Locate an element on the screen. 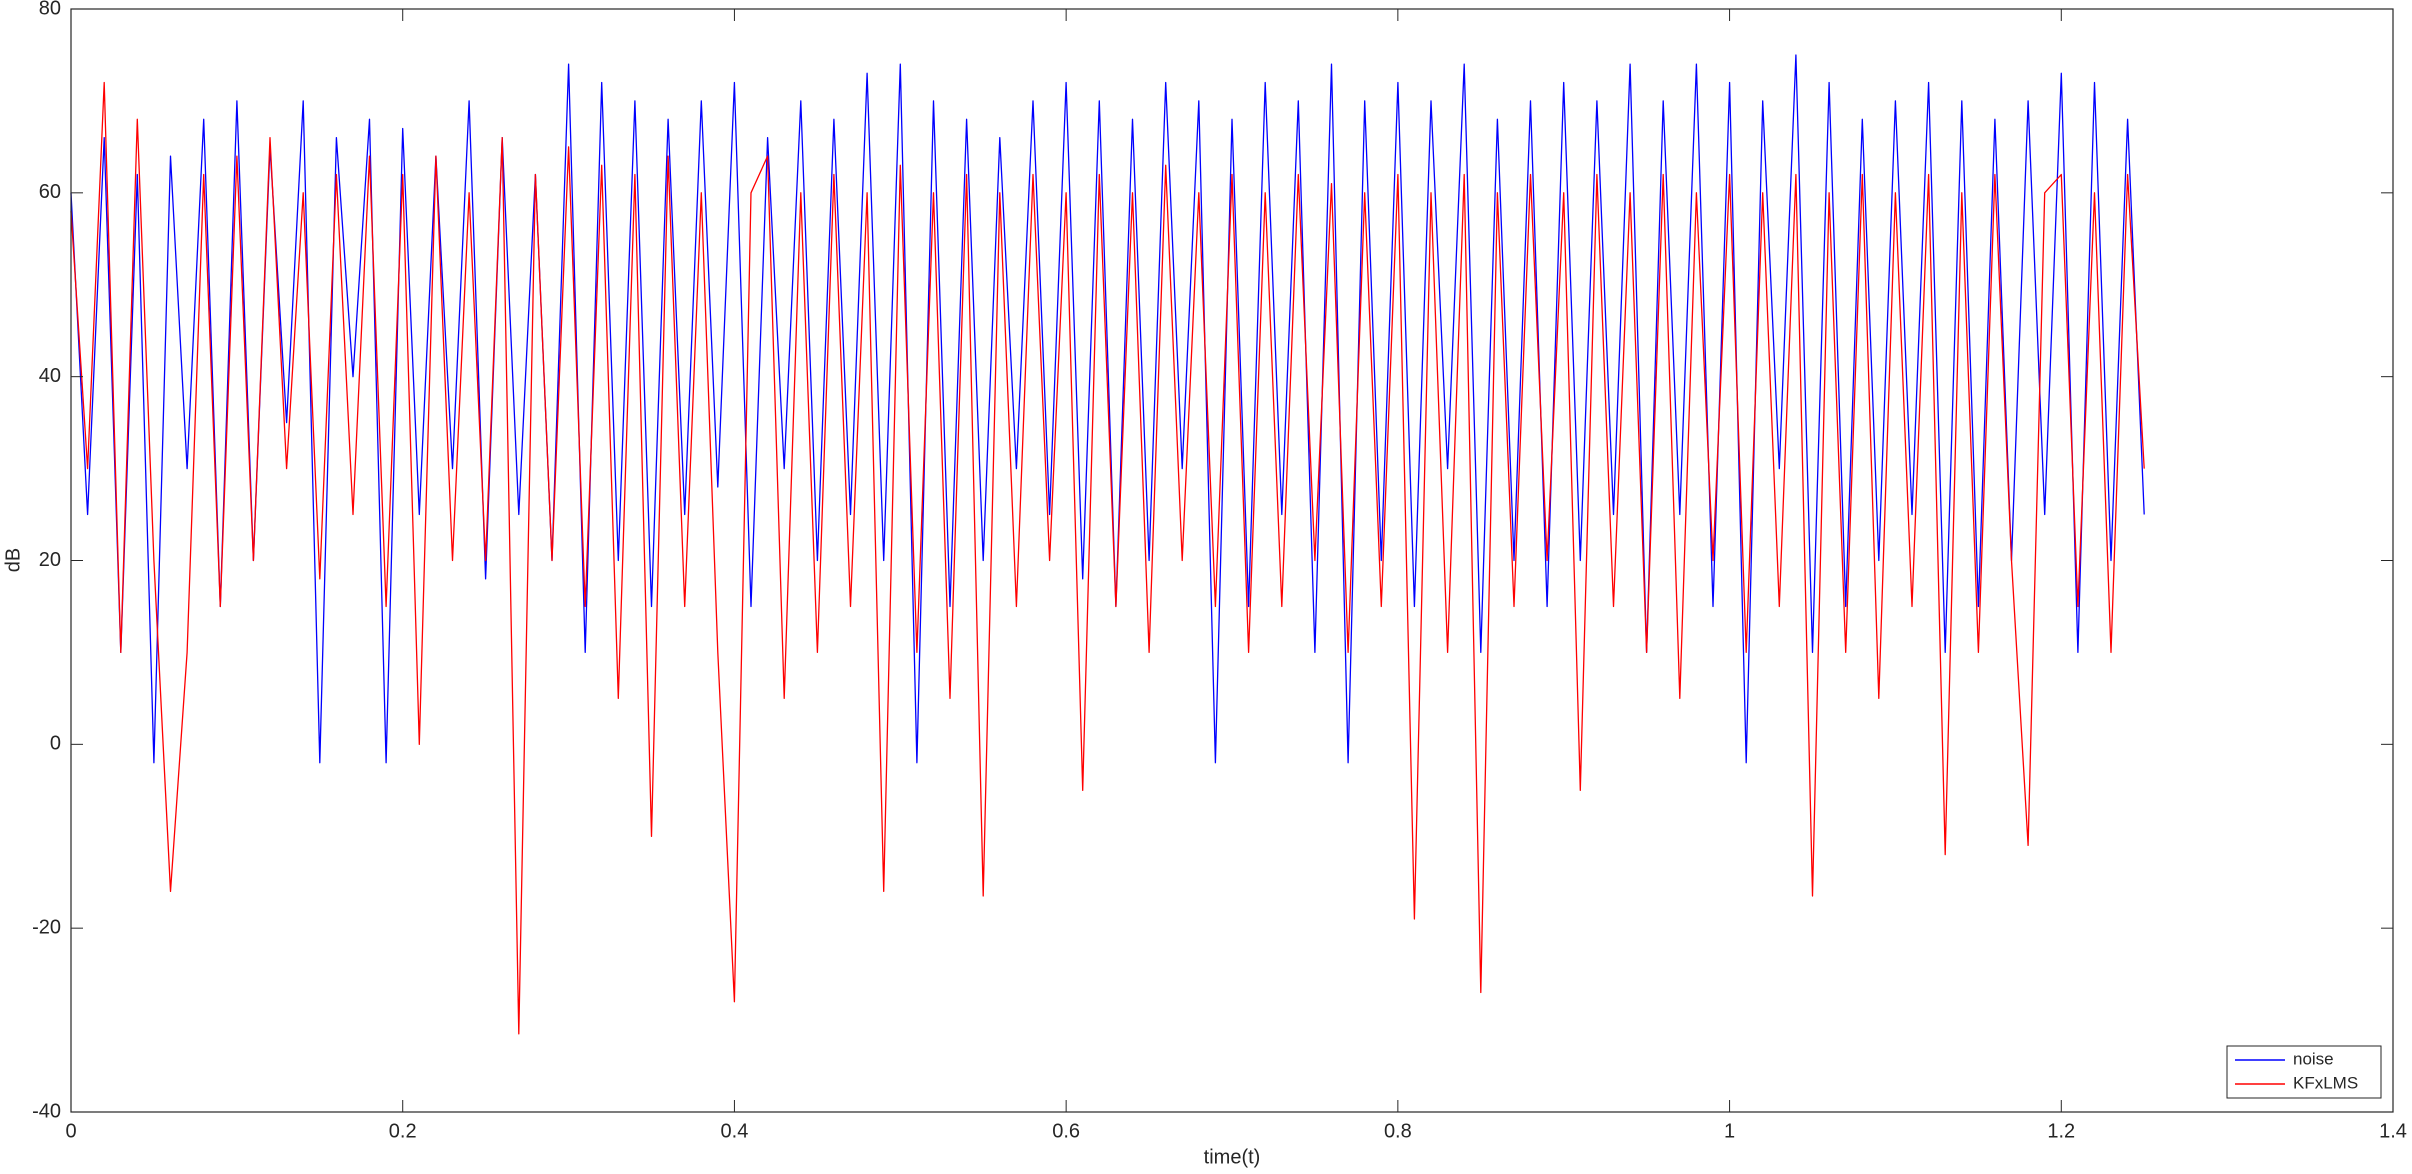  x-tick-label: 0.6 is located at coordinates (1066, 1131).